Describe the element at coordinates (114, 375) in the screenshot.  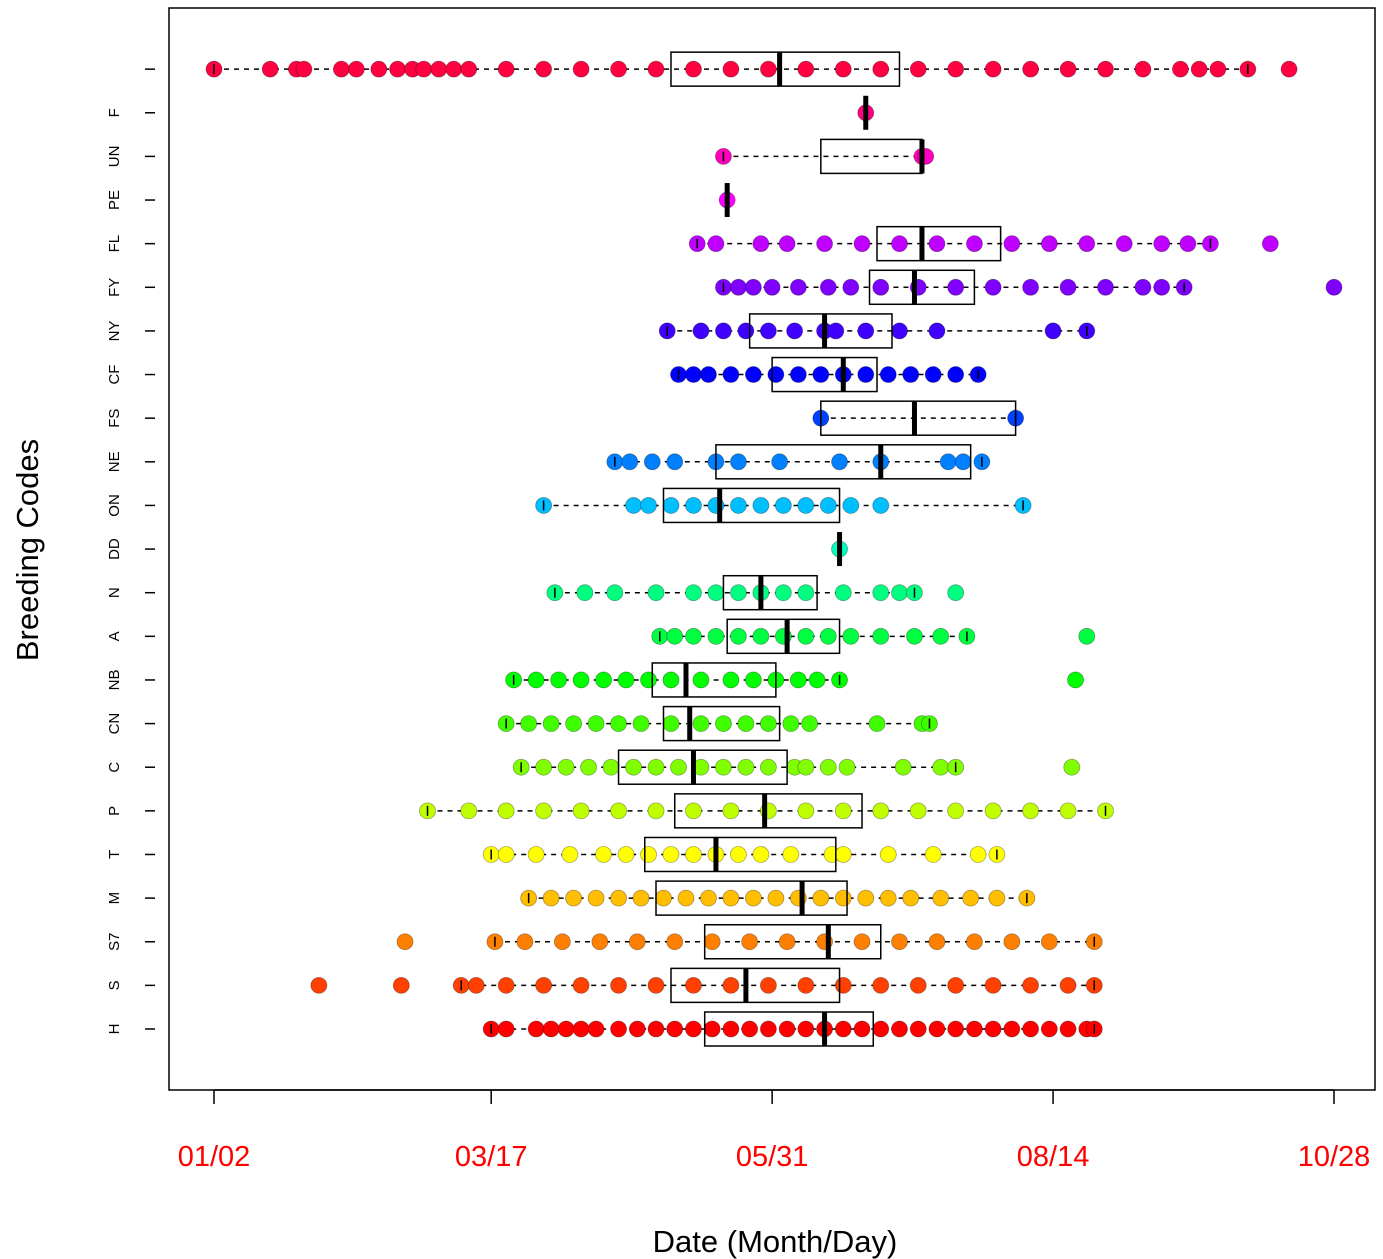
I see `y-tick-label: CF` at that location.